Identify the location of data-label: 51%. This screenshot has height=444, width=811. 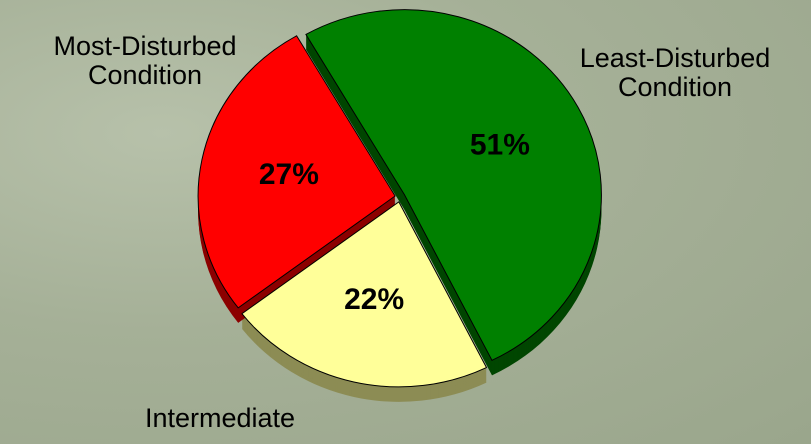
(500, 144).